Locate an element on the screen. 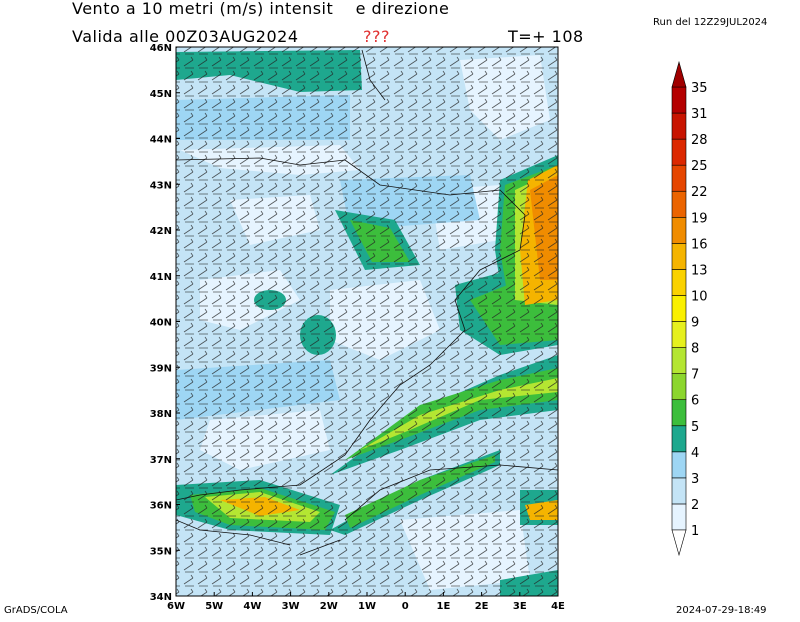  lon-label: 1W is located at coordinates (367, 606).